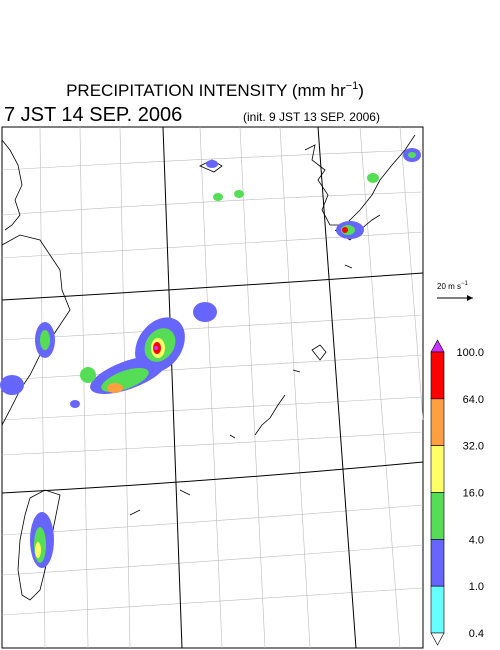  I want to click on colorbar-top-triangle, so click(437, 346).